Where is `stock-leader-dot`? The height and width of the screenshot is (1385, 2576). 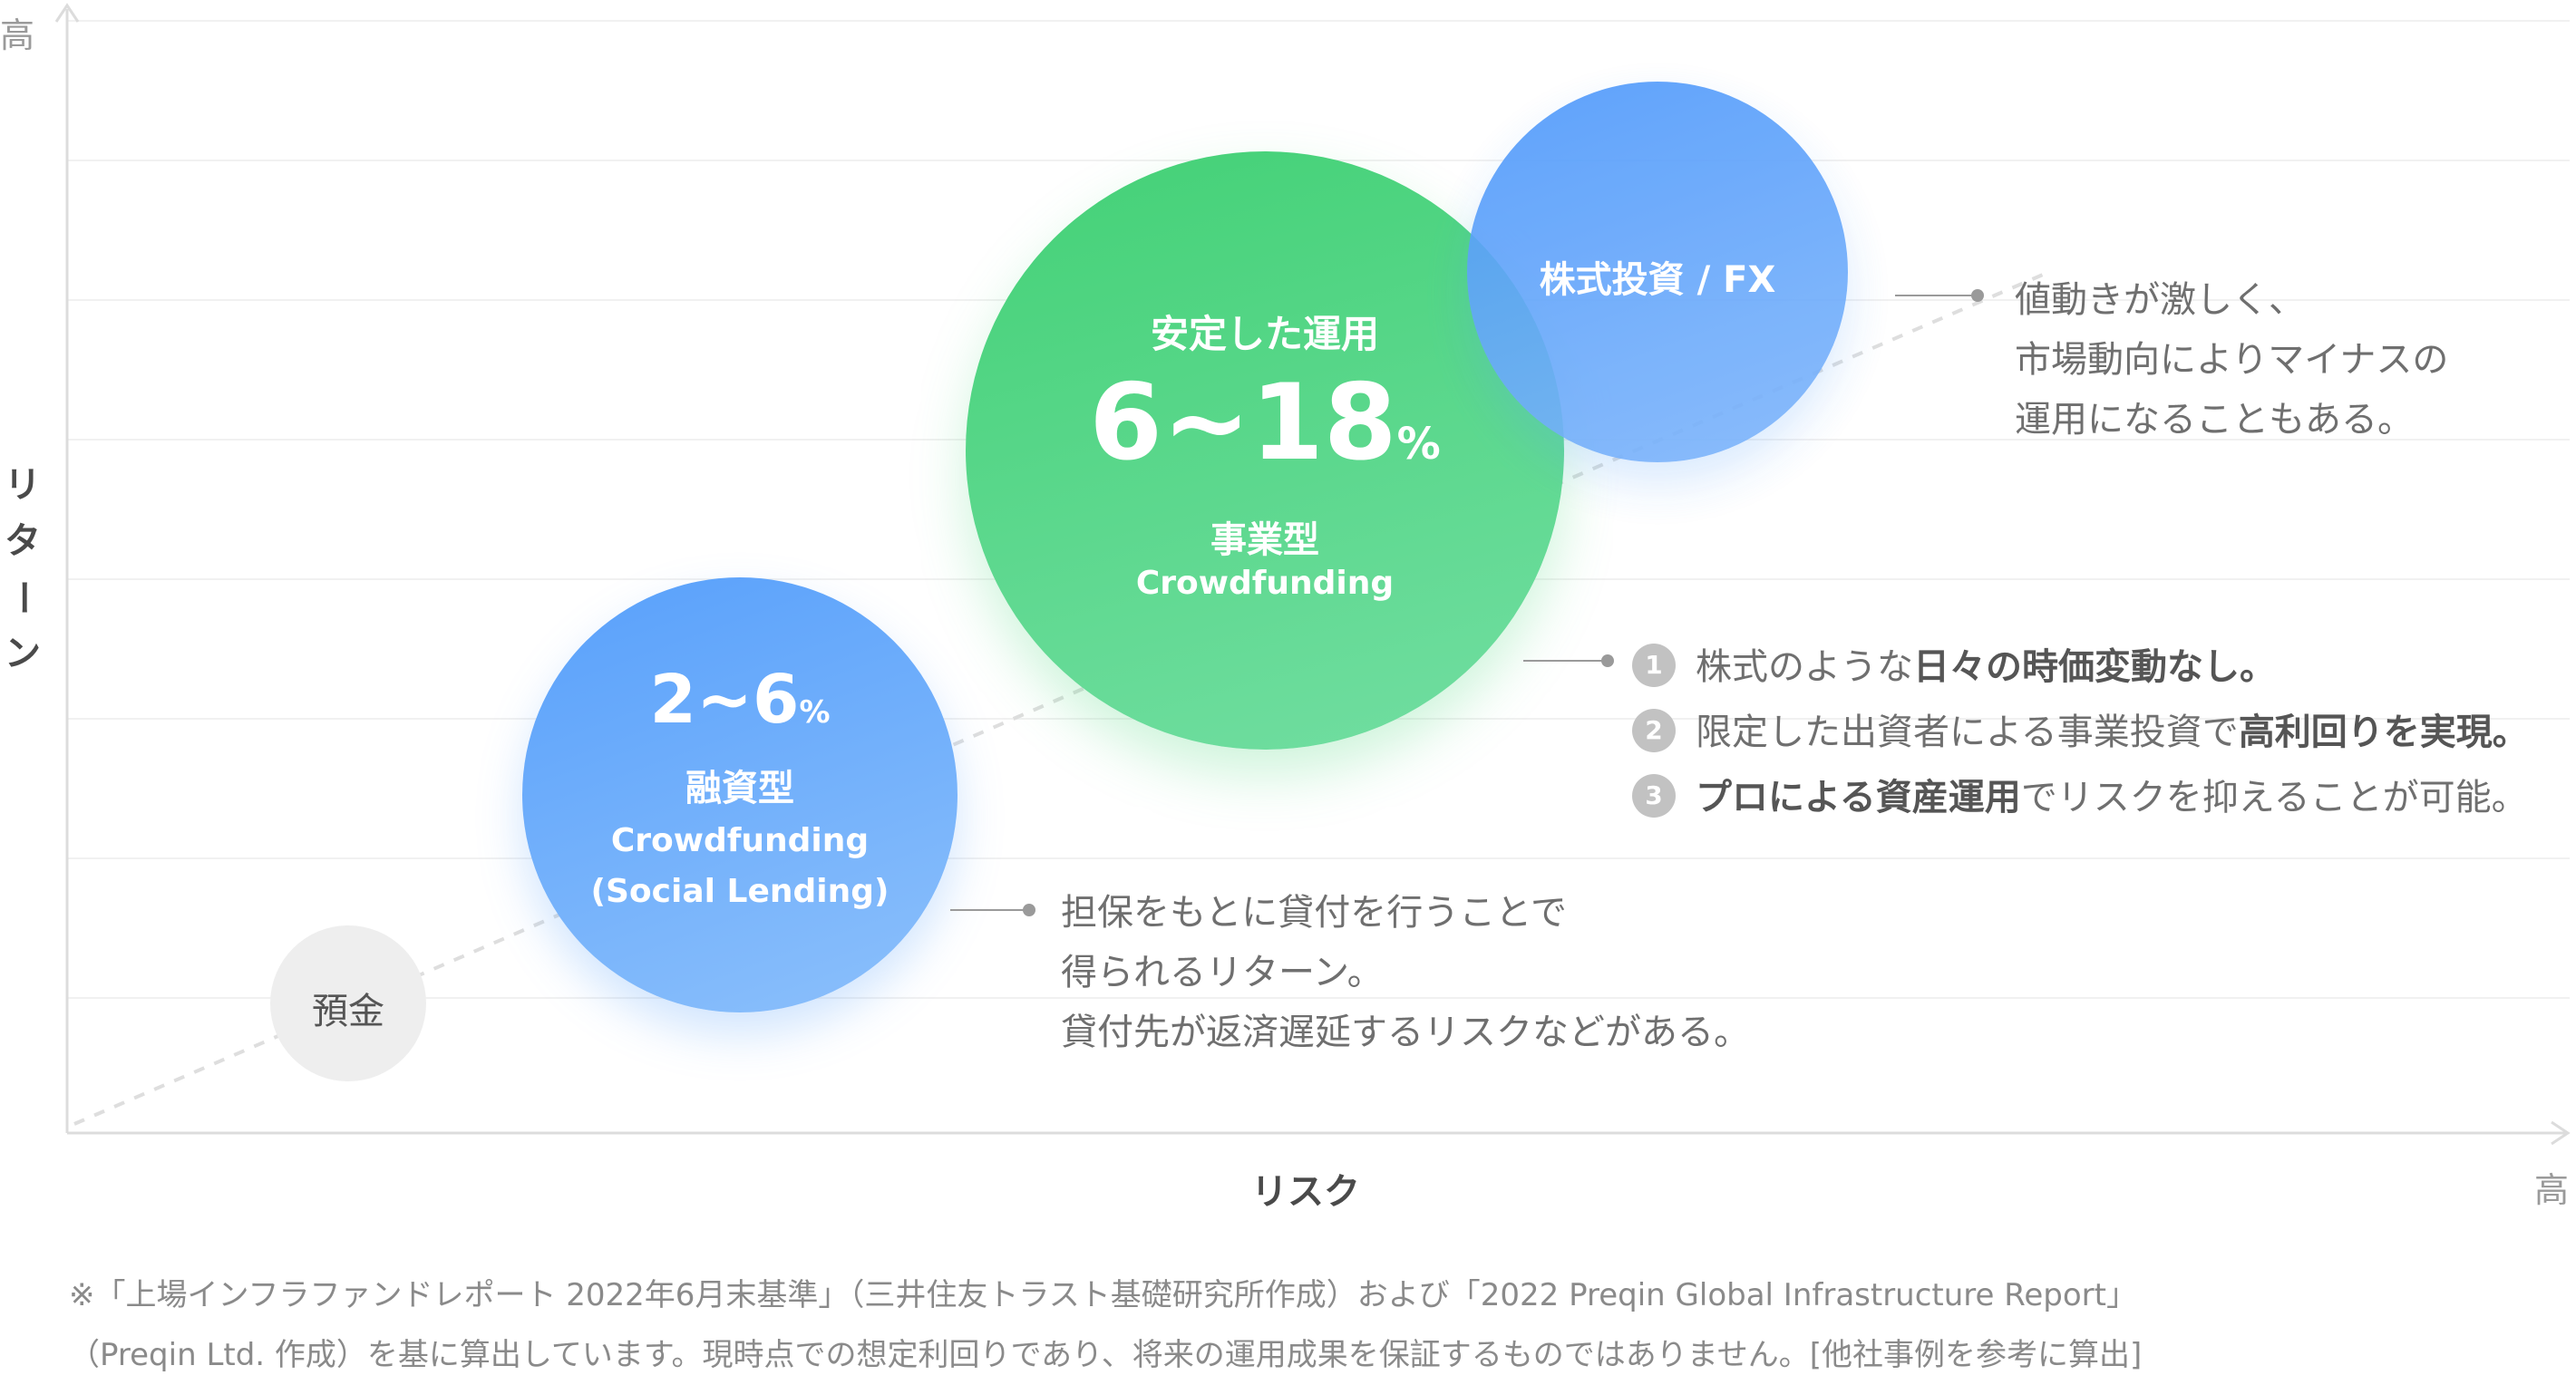 stock-leader-dot is located at coordinates (1977, 295).